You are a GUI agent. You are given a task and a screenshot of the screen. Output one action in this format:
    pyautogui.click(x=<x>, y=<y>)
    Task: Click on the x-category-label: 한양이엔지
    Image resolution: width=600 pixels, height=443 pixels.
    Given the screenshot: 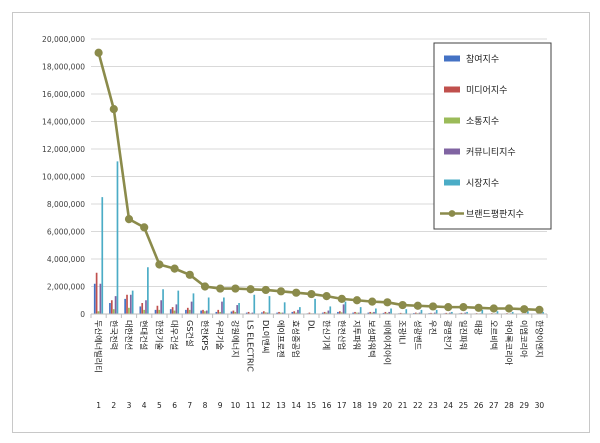 What is the action you would take?
    pyautogui.click(x=539, y=339)
    